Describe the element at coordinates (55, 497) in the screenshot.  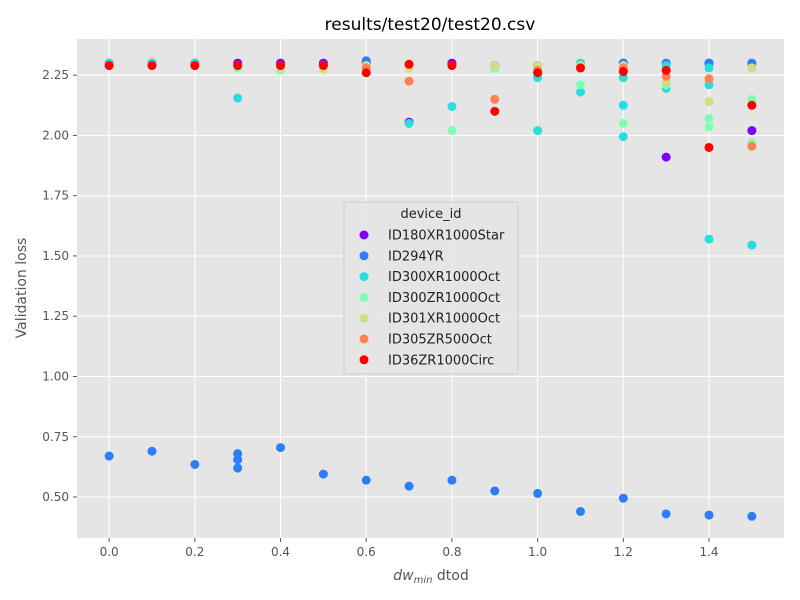
I see `y-tick-label: 0.50` at that location.